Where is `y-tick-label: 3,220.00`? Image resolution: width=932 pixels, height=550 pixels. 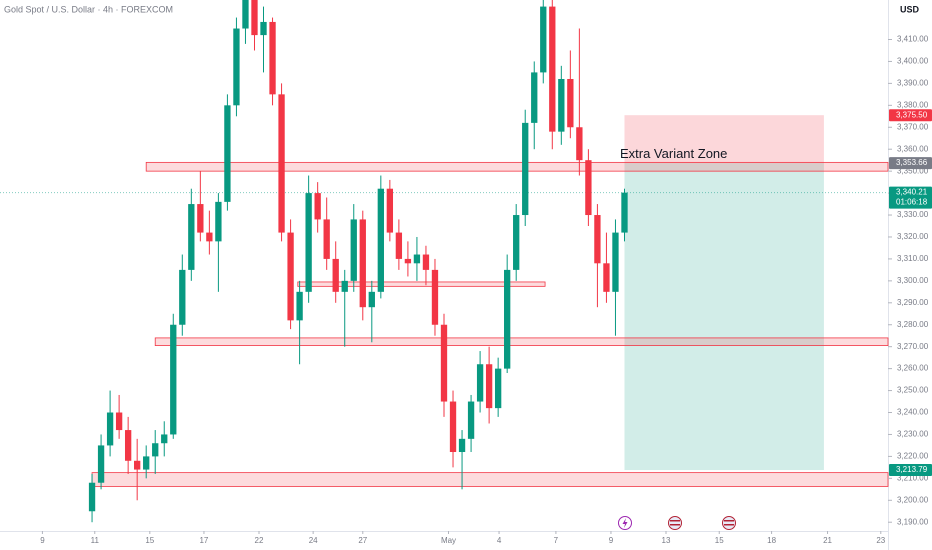 y-tick-label: 3,220.00 is located at coordinates (913, 456).